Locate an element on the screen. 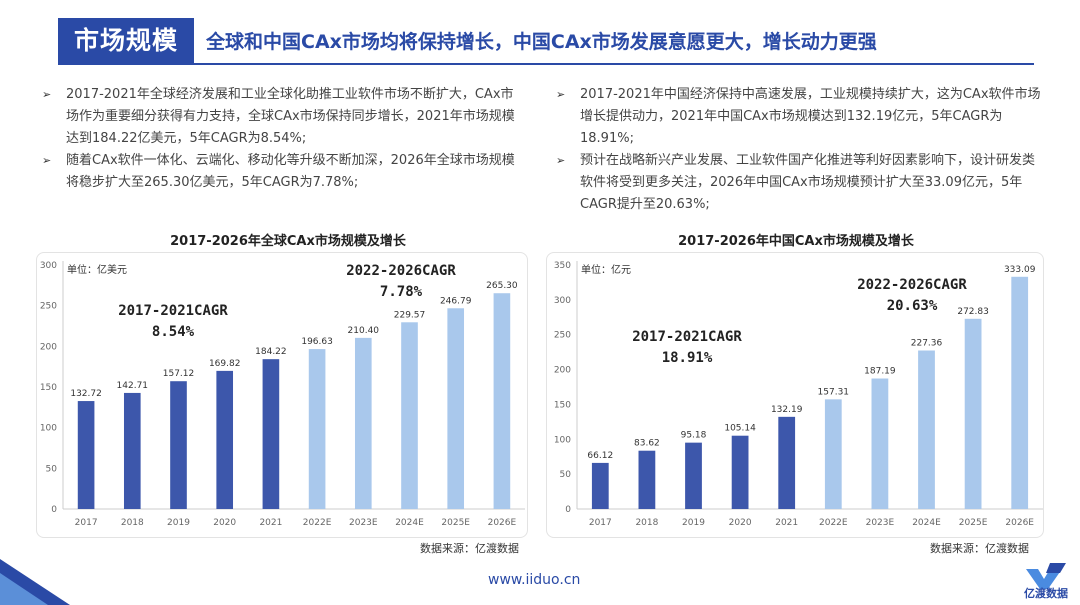 This screenshot has height=605, width=1080. bar-value-label: 105.14 is located at coordinates (740, 429).